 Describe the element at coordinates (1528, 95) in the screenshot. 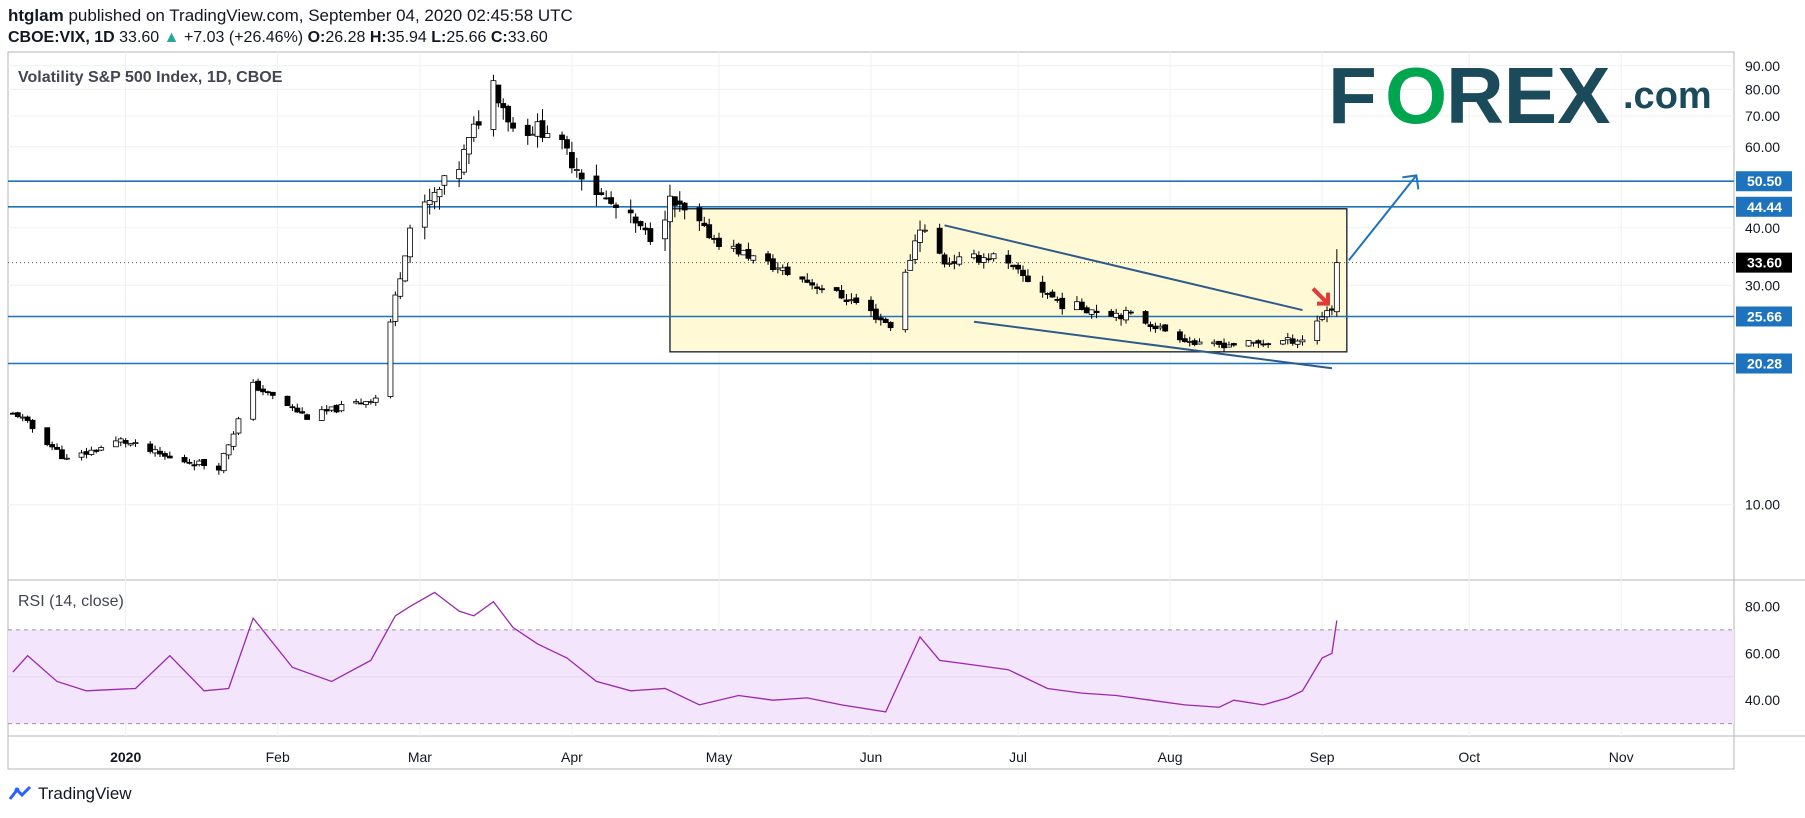

I see `logo-rex: REX` at that location.